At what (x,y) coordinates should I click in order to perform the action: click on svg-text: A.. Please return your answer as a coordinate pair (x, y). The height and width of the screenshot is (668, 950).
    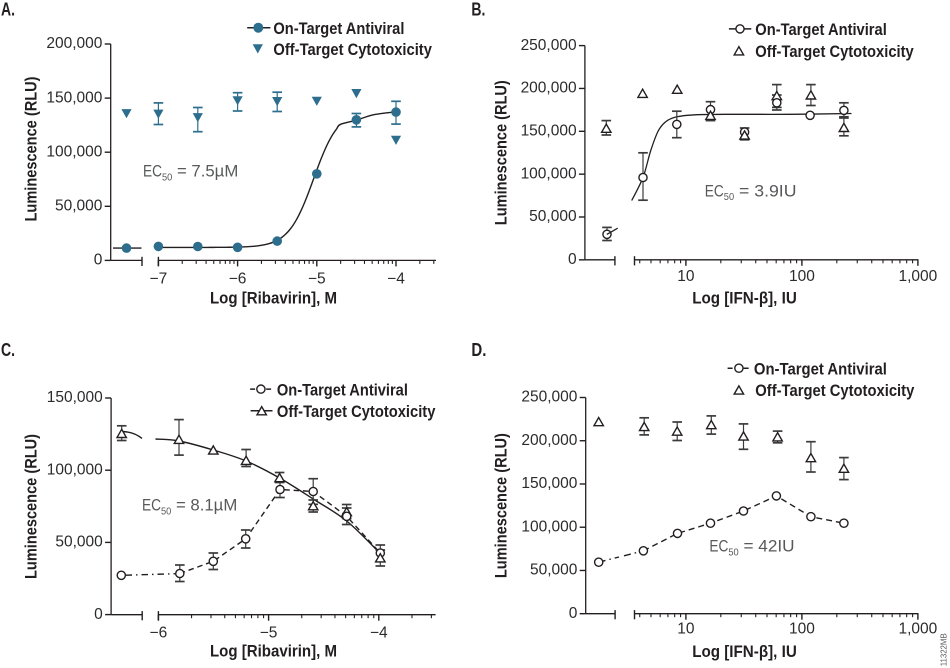
    Looking at the image, I should click on (8, 10).